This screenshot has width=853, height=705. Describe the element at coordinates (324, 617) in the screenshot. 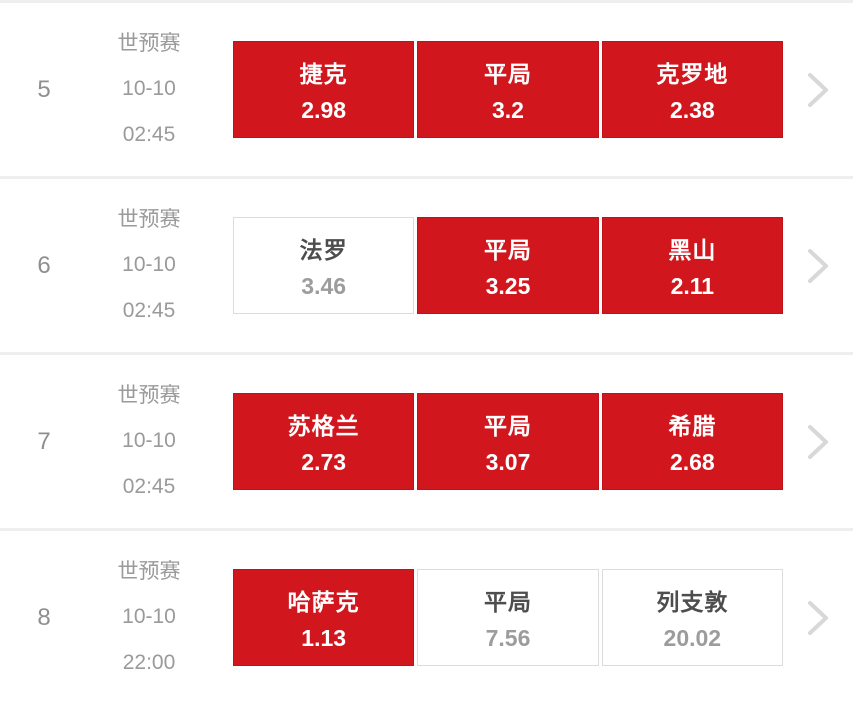

I see `odds-button-home: 哈萨克 1.13` at that location.